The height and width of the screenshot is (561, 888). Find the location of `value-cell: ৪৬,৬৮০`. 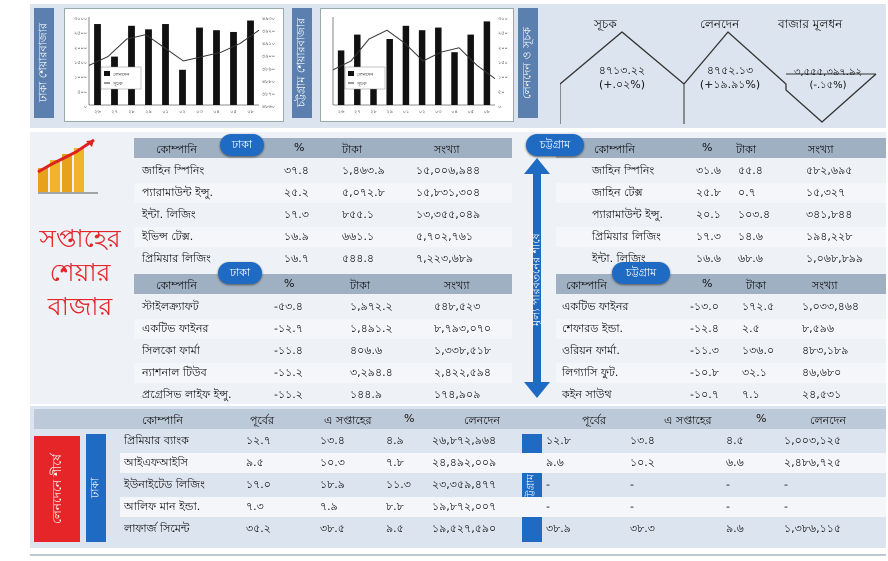

value-cell: ৪৬,৬৮০ is located at coordinates (822, 372).